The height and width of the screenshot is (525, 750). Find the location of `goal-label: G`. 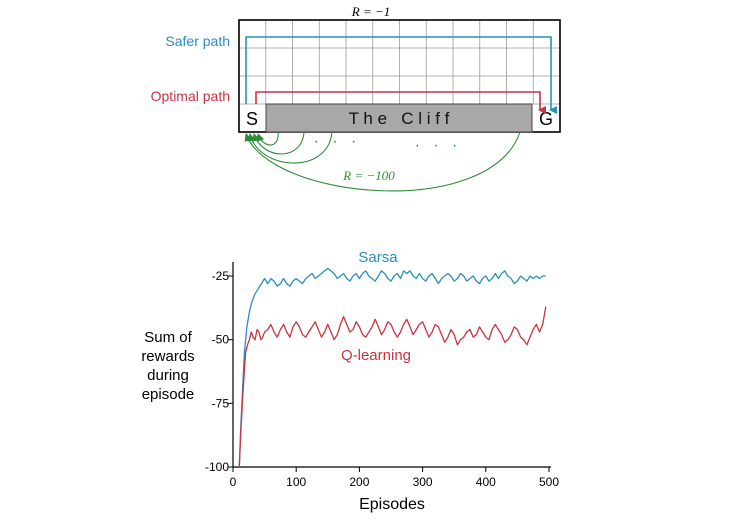

goal-label: G is located at coordinates (546, 119).